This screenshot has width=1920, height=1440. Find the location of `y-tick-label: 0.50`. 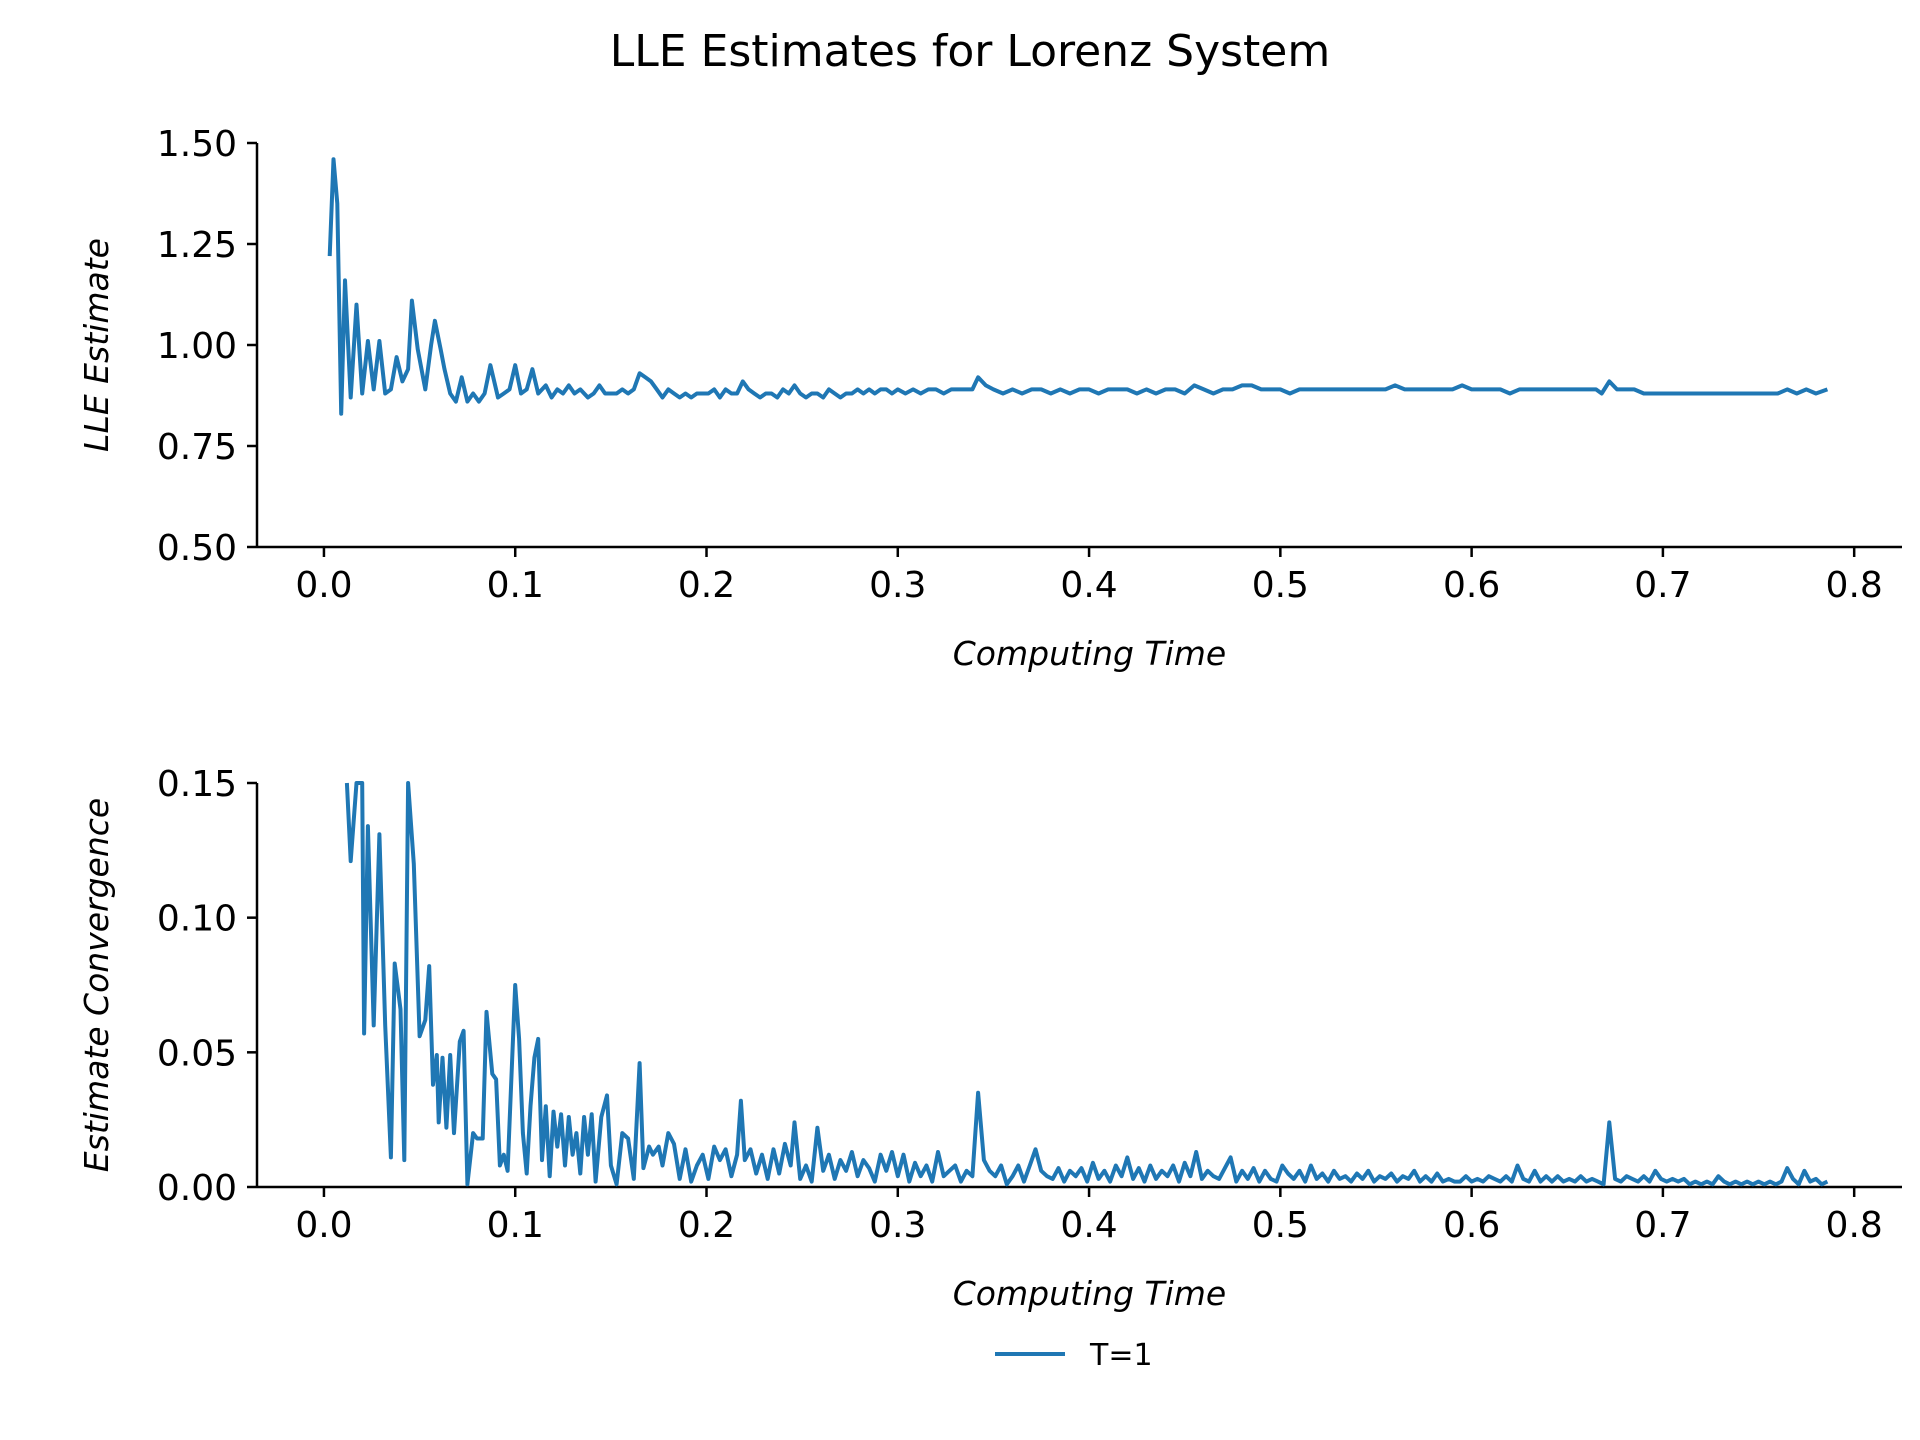

y-tick-label: 0.50 is located at coordinates (197, 548).